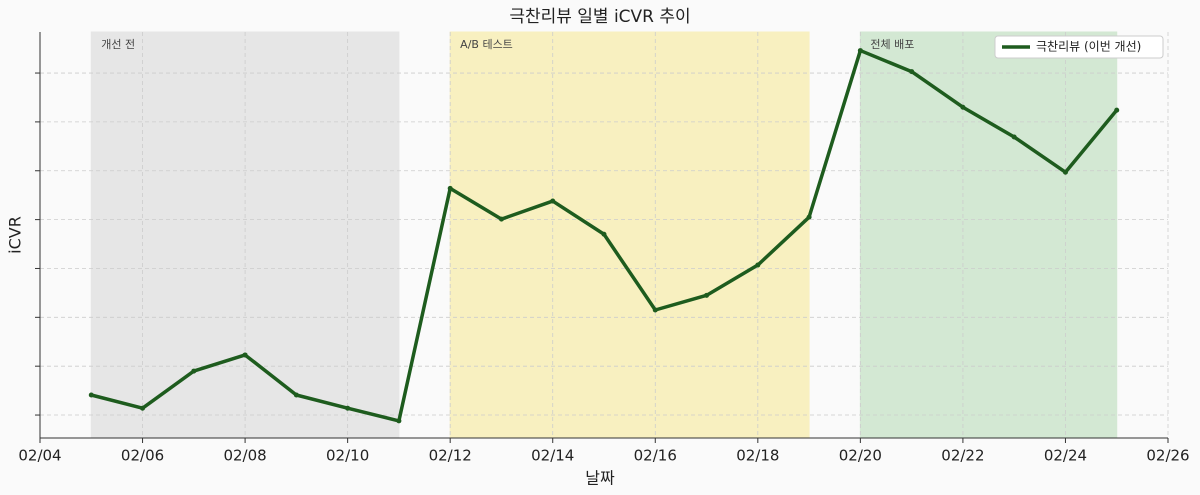 The height and width of the screenshot is (495, 1200). I want to click on x-tick-label: 02/14, so click(552, 456).